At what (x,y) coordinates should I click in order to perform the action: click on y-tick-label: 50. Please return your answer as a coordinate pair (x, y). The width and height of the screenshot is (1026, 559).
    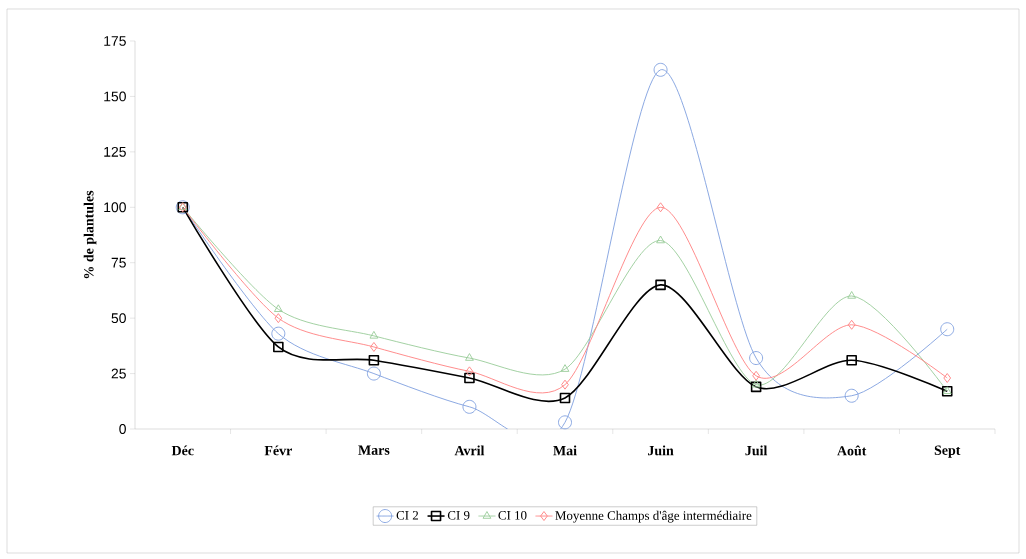
    Looking at the image, I should click on (118, 318).